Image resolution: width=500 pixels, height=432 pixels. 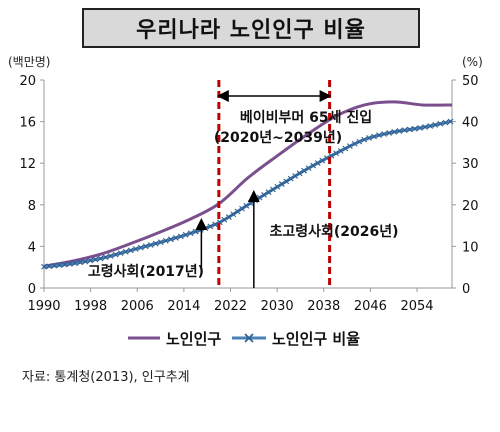 What do you see at coordinates (416, 306) in the screenshot?
I see `x-tick-label: 2054` at bounding box center [416, 306].